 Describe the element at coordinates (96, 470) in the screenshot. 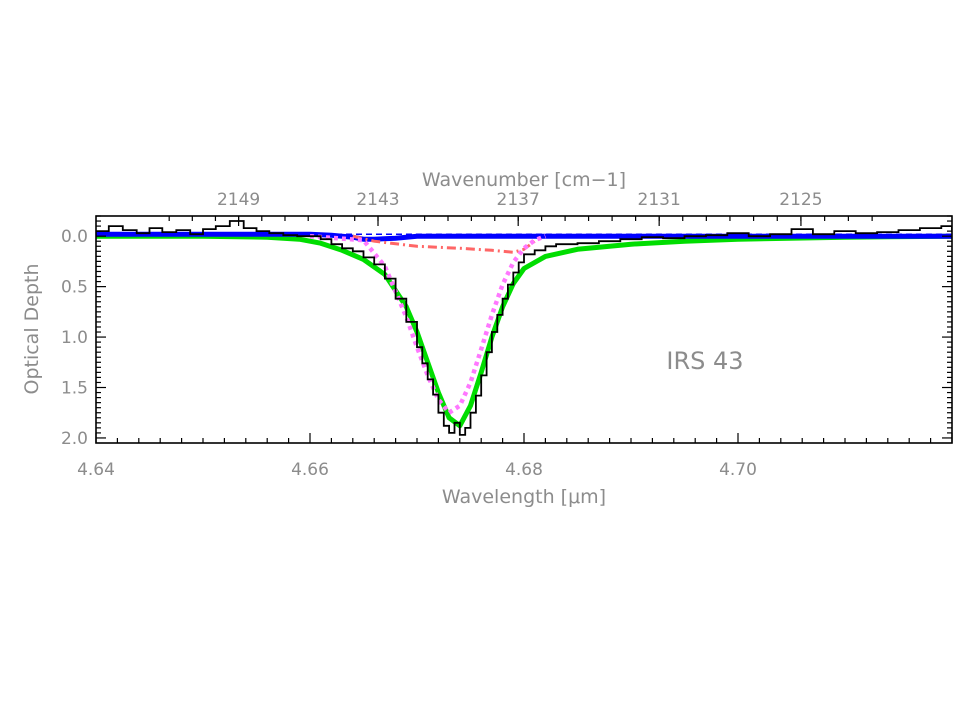

I see `x-tick-label: 4.64` at that location.